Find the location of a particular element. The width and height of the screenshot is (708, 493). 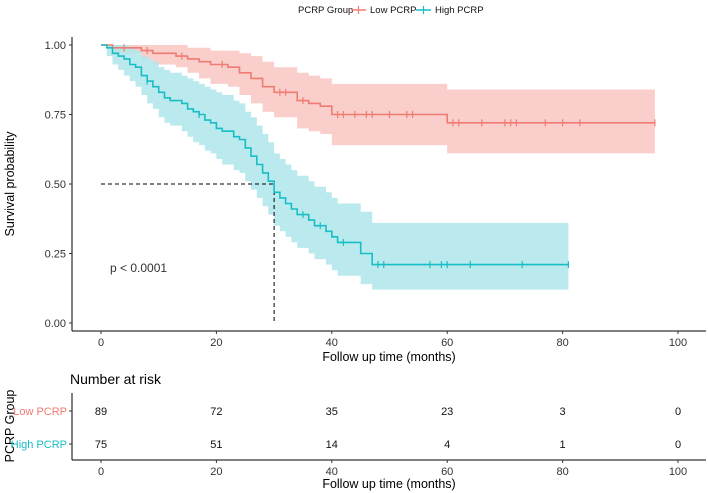

y-tick-label: 0.75 is located at coordinates (55, 116).